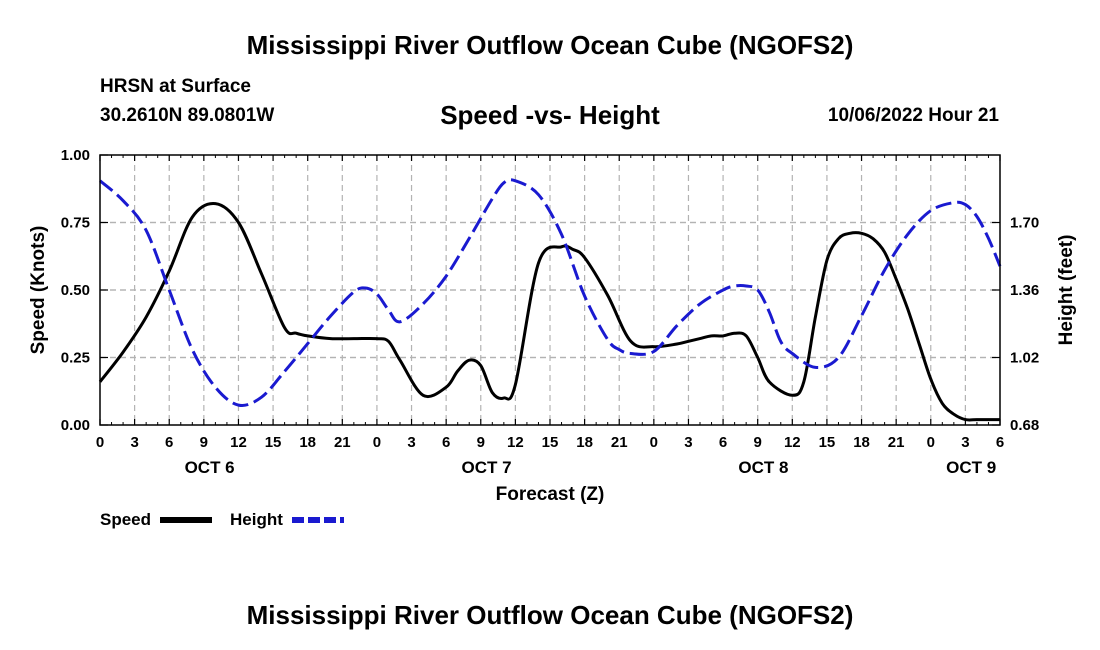 The width and height of the screenshot is (1100, 650). Describe the element at coordinates (1024, 223) in the screenshot. I see `y-right-tick-label: 1.70` at that location.